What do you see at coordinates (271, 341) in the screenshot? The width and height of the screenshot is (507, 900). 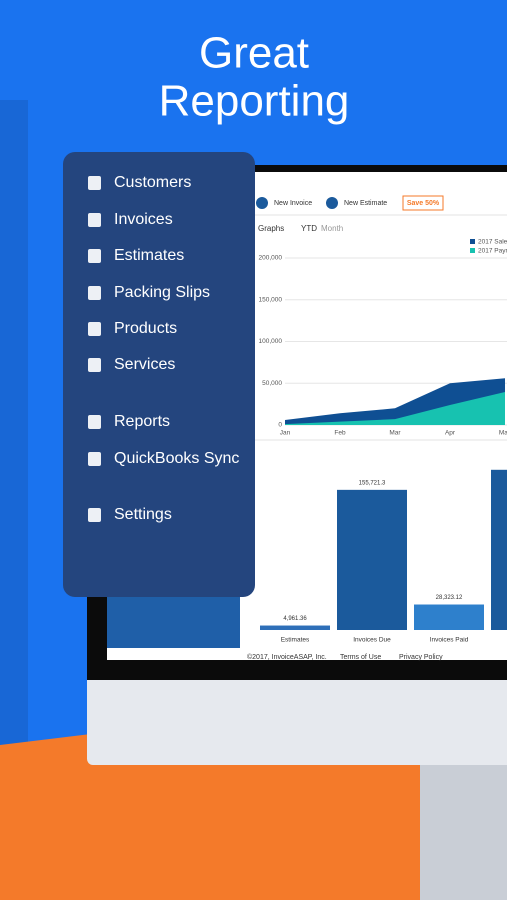 I see `y-tick-label: 100,000` at bounding box center [271, 341].